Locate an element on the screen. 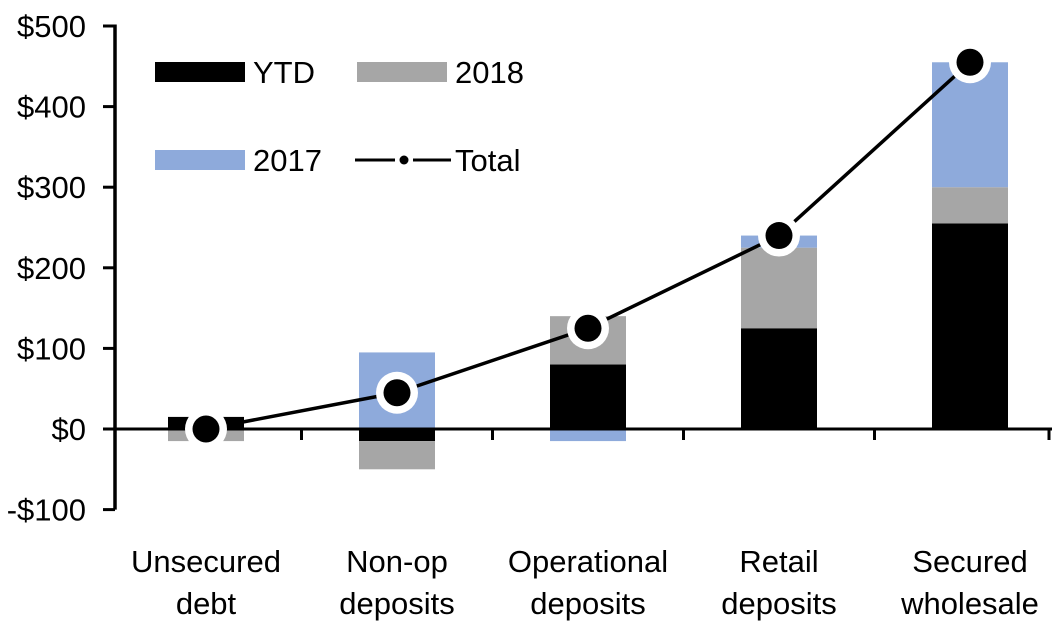 The width and height of the screenshot is (1055, 629). x-category-label-secured-wholesale: Secured is located at coordinates (969, 561).